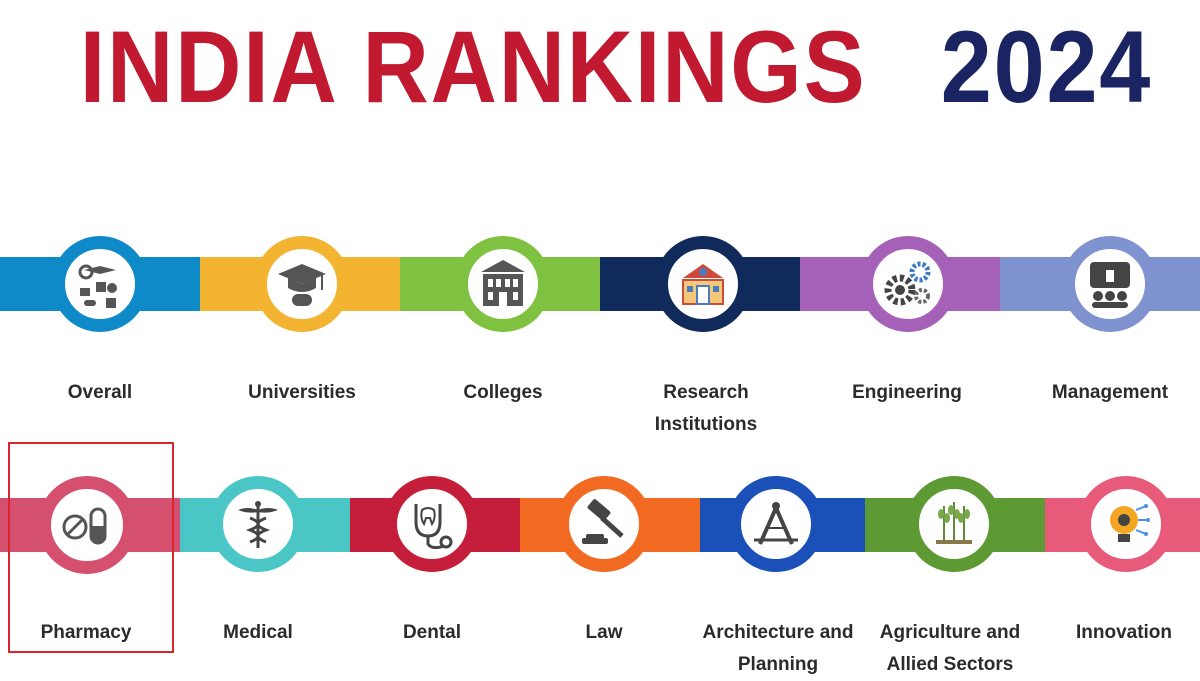  I want to click on category-management, so click(1110, 284).